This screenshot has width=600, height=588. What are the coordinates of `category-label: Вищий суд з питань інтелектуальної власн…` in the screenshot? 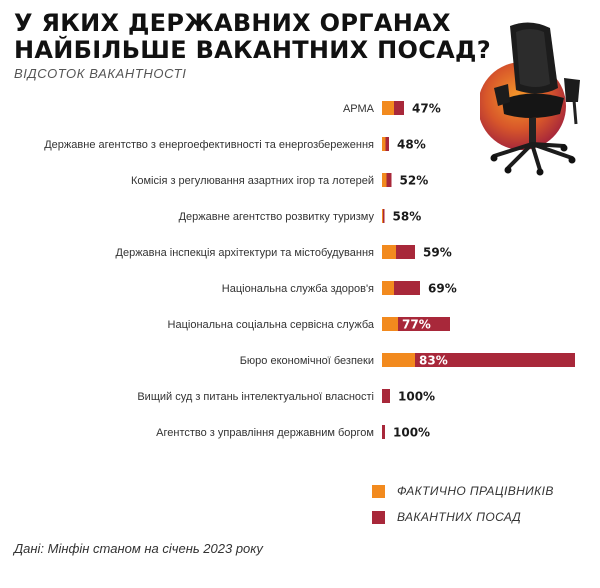 It's located at (255, 397).